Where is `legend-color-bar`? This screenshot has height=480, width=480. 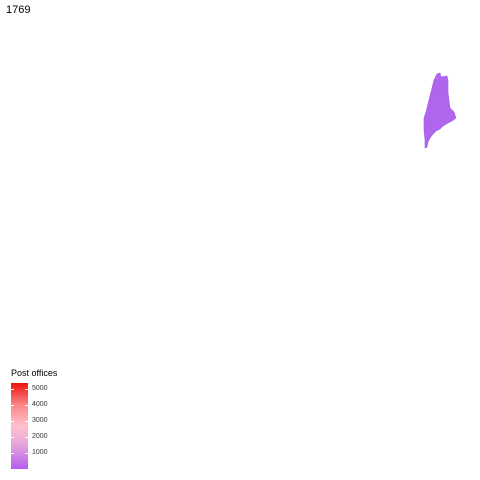 legend-color-bar is located at coordinates (19, 426).